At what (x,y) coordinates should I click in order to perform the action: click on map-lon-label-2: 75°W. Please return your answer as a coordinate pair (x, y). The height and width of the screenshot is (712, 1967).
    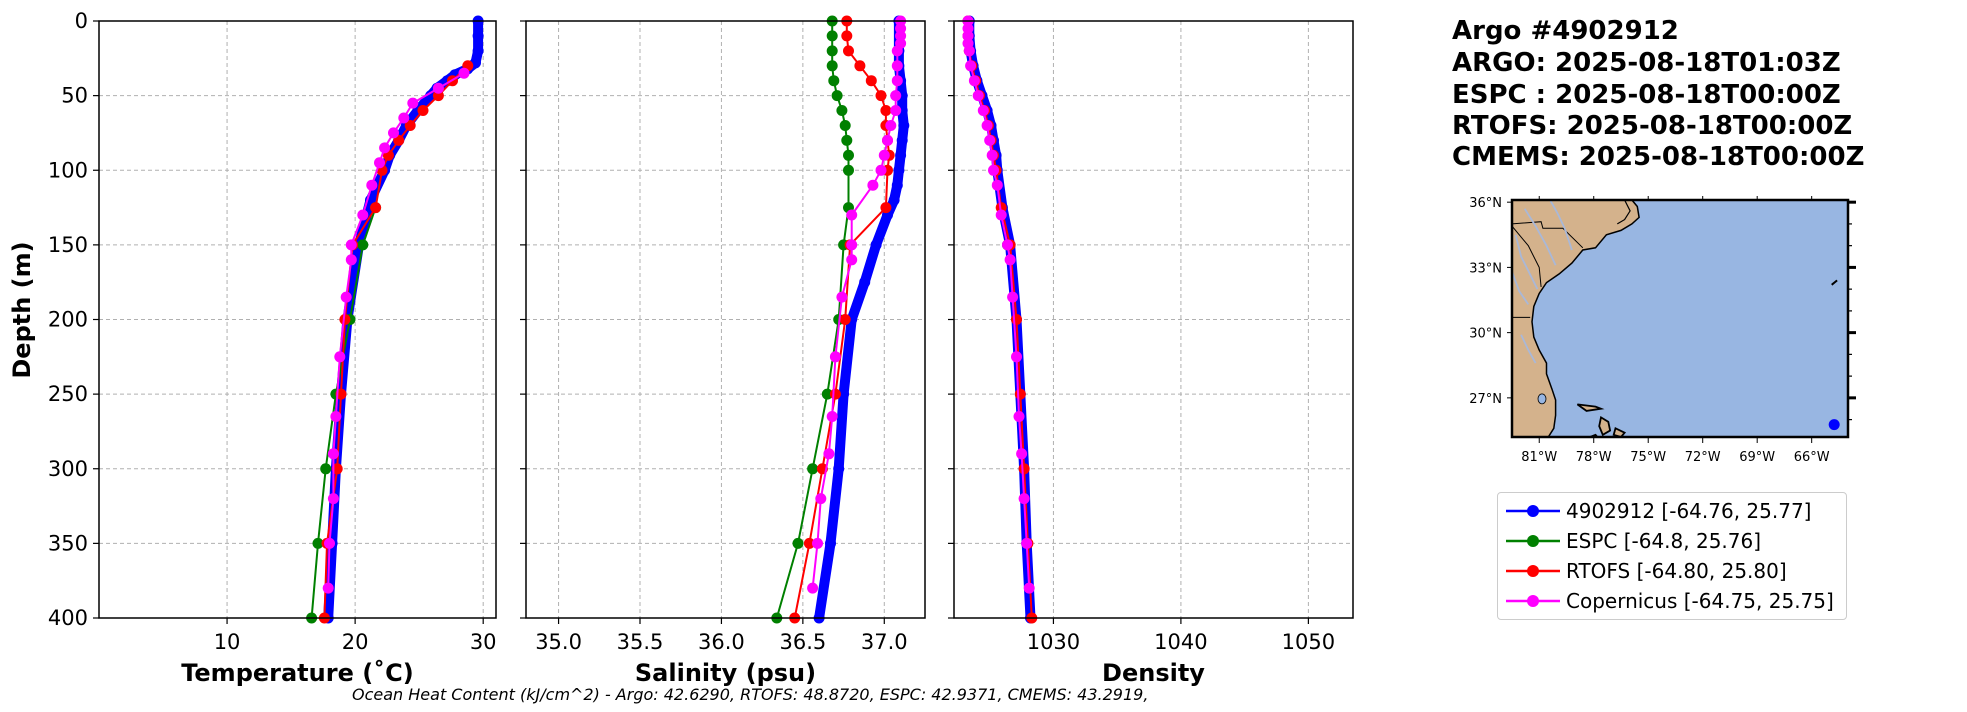
    Looking at the image, I should click on (1648, 457).